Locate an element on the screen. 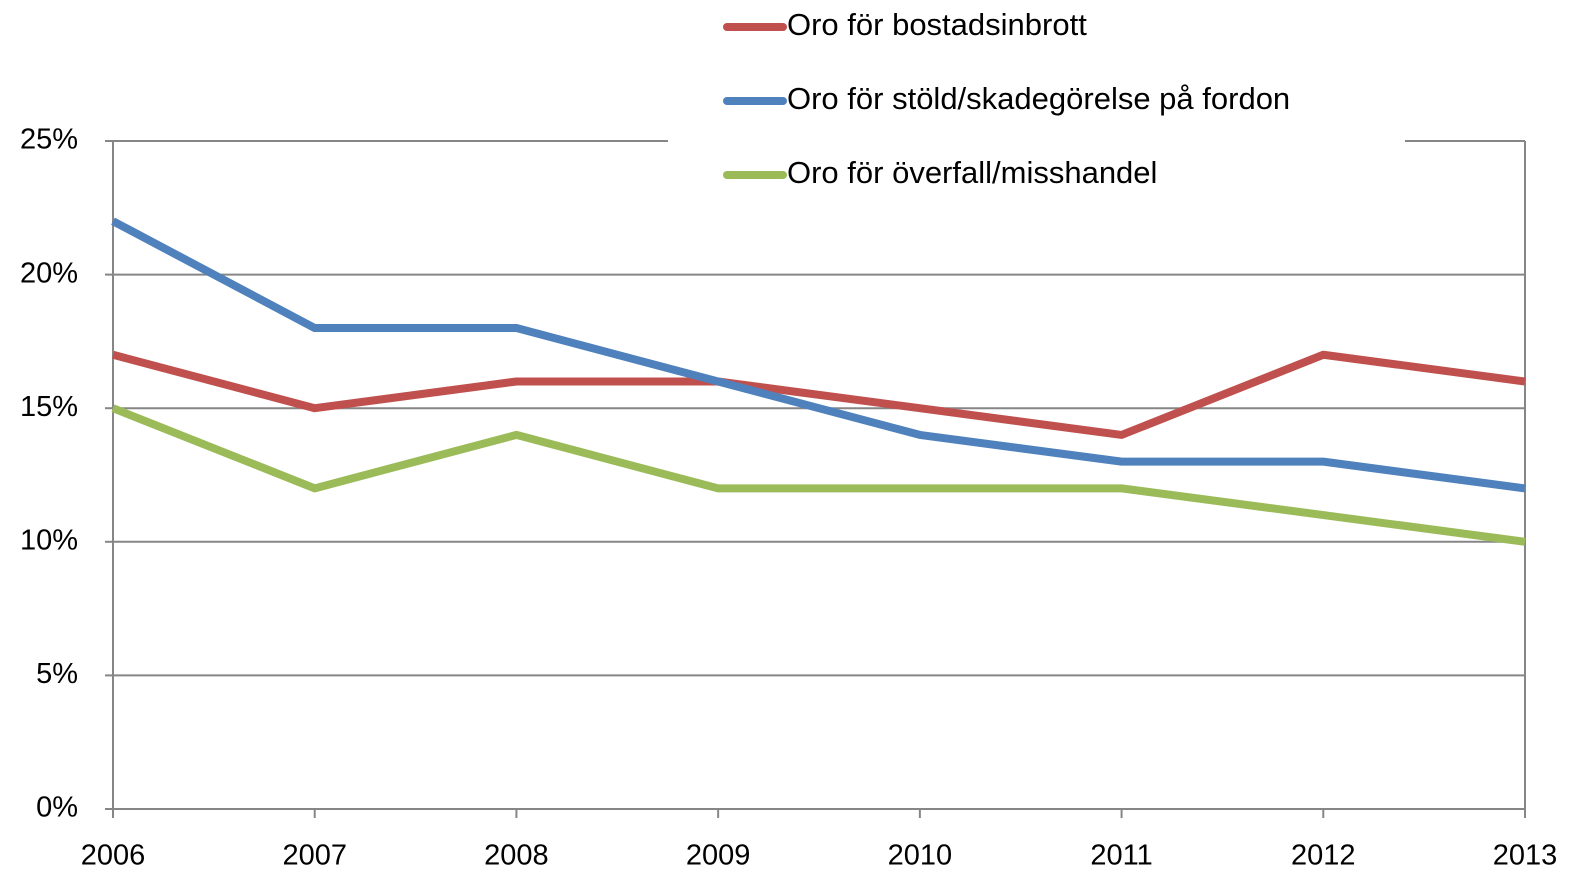 This screenshot has width=1578, height=879. y-tick-label: 25% is located at coordinates (49, 140).